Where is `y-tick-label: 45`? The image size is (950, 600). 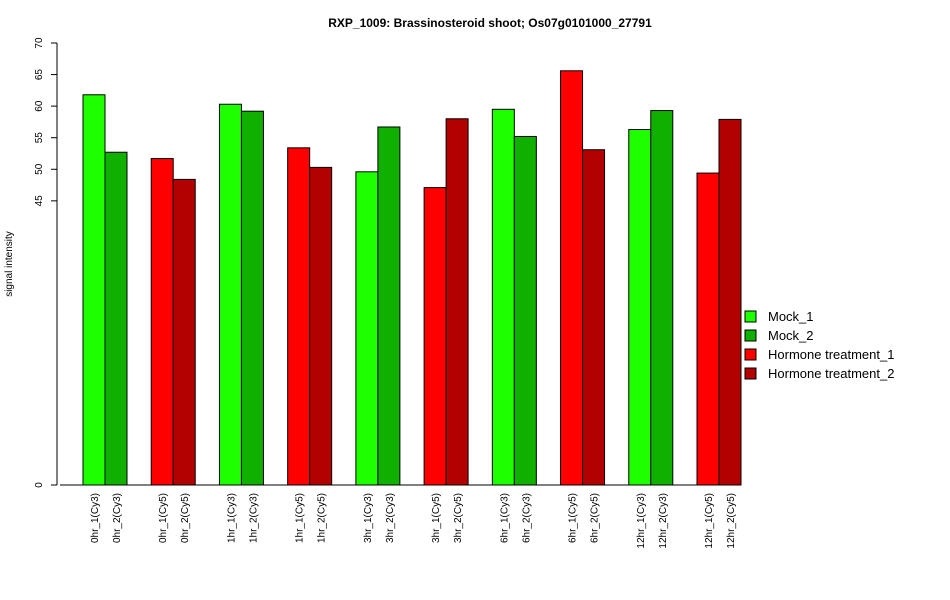 y-tick-label: 45 is located at coordinates (39, 201).